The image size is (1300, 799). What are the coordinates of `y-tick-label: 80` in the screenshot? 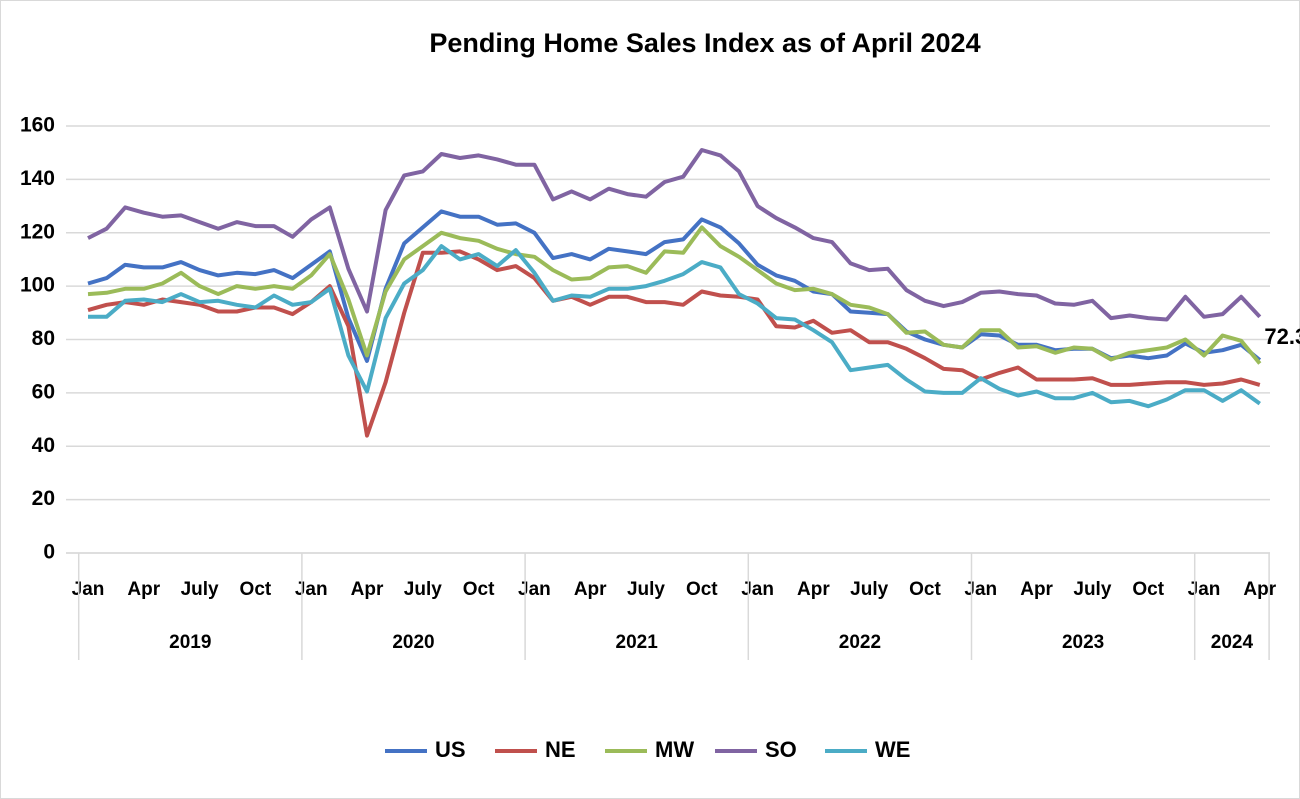 It's located at (43, 338).